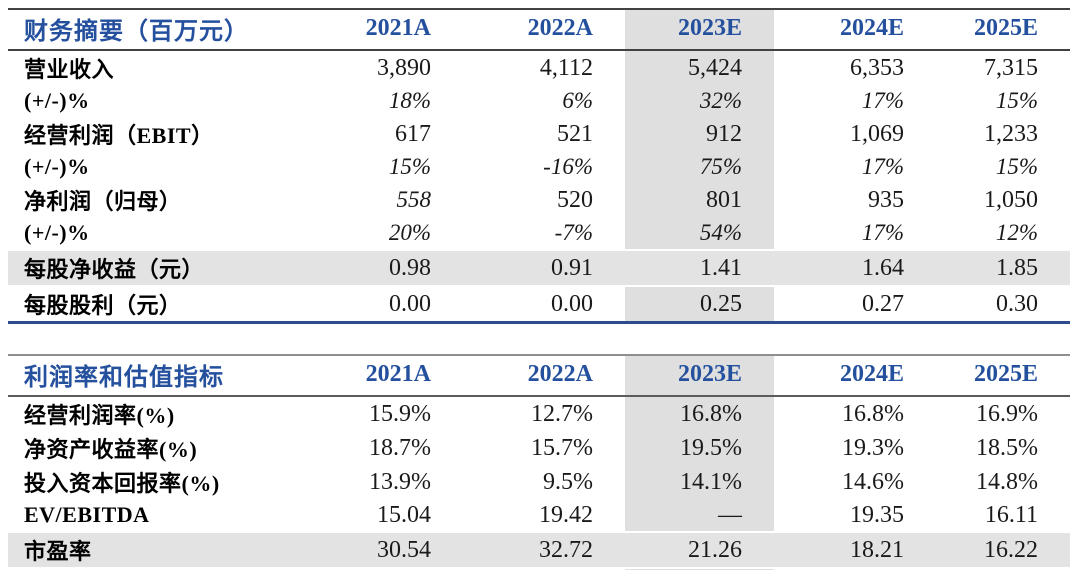 The height and width of the screenshot is (570, 1080). Describe the element at coordinates (699, 569) in the screenshot. I see `value-cell: 0.8%` at that location.